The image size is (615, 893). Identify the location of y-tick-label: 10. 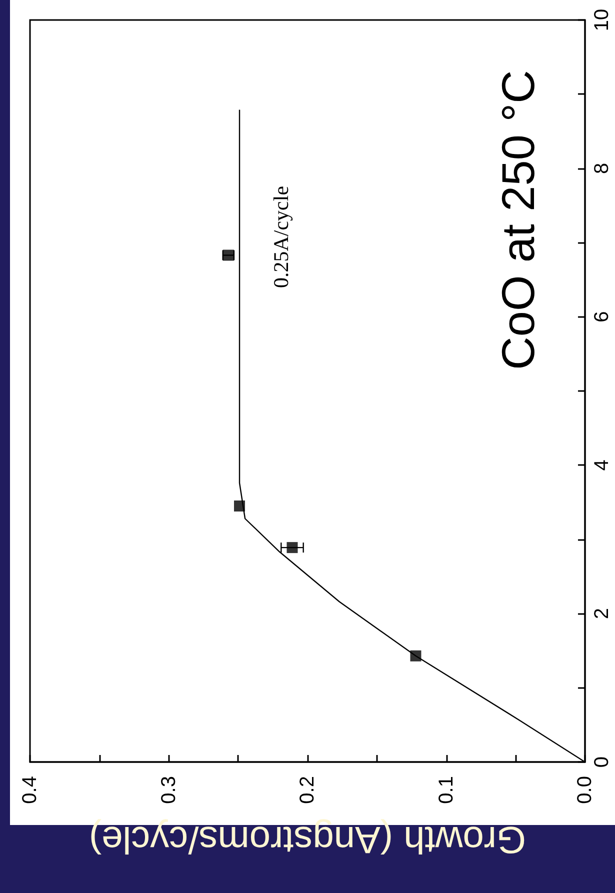
(602, 20).